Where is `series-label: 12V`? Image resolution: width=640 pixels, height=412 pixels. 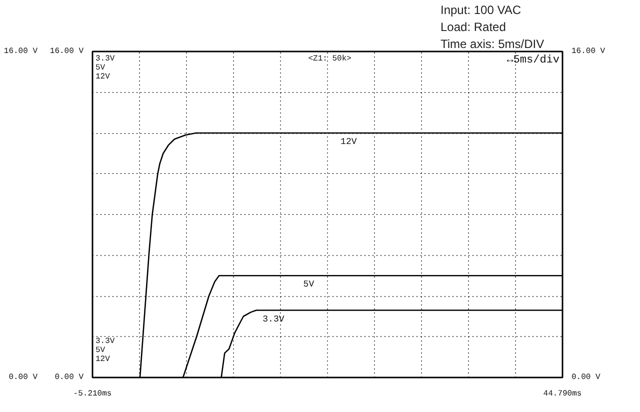 series-label: 12V is located at coordinates (349, 142).